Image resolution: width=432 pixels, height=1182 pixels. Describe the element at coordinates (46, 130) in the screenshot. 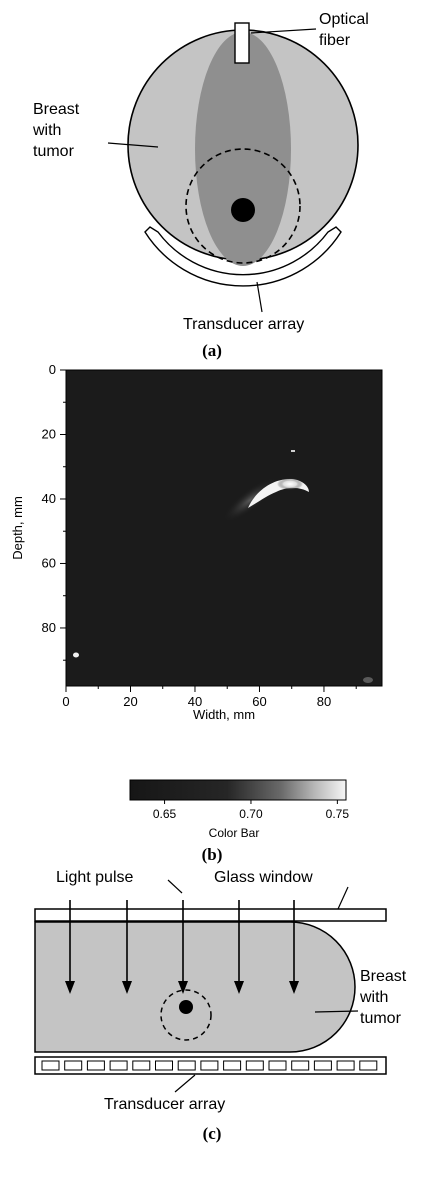

I see `breast-label-2: with` at that location.